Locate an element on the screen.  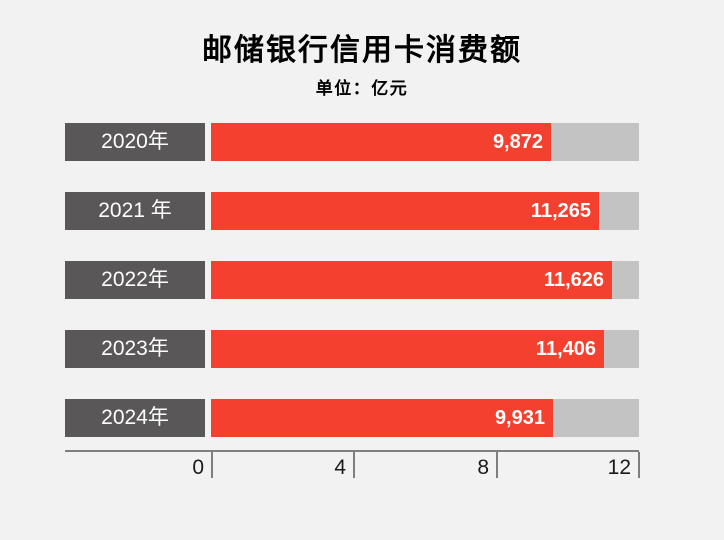
bar-row: 2020年 9,872 is located at coordinates (352, 142).